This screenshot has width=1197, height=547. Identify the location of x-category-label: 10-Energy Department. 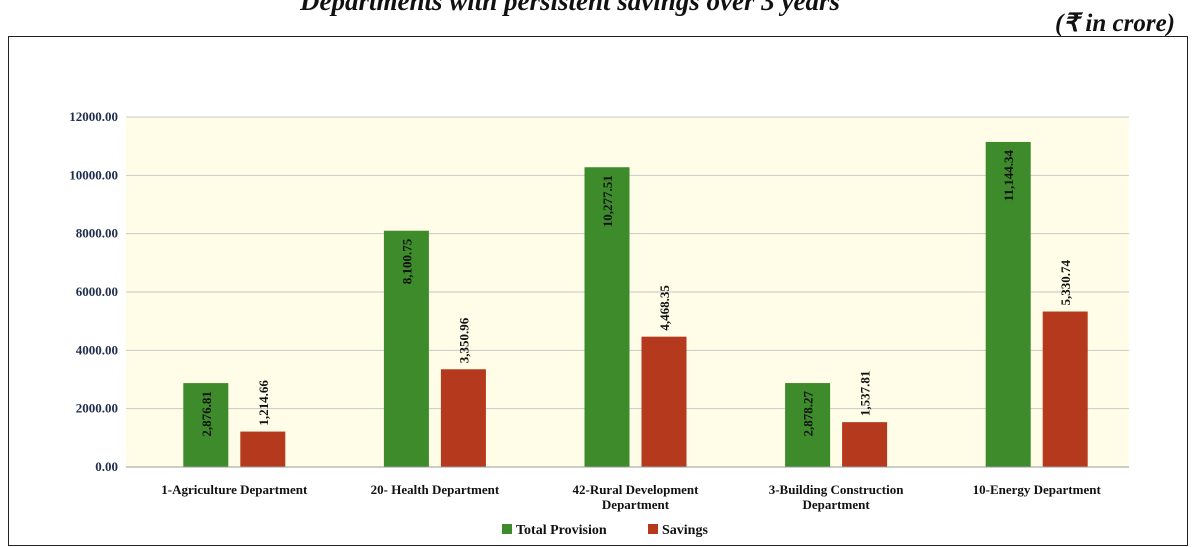
(1037, 489).